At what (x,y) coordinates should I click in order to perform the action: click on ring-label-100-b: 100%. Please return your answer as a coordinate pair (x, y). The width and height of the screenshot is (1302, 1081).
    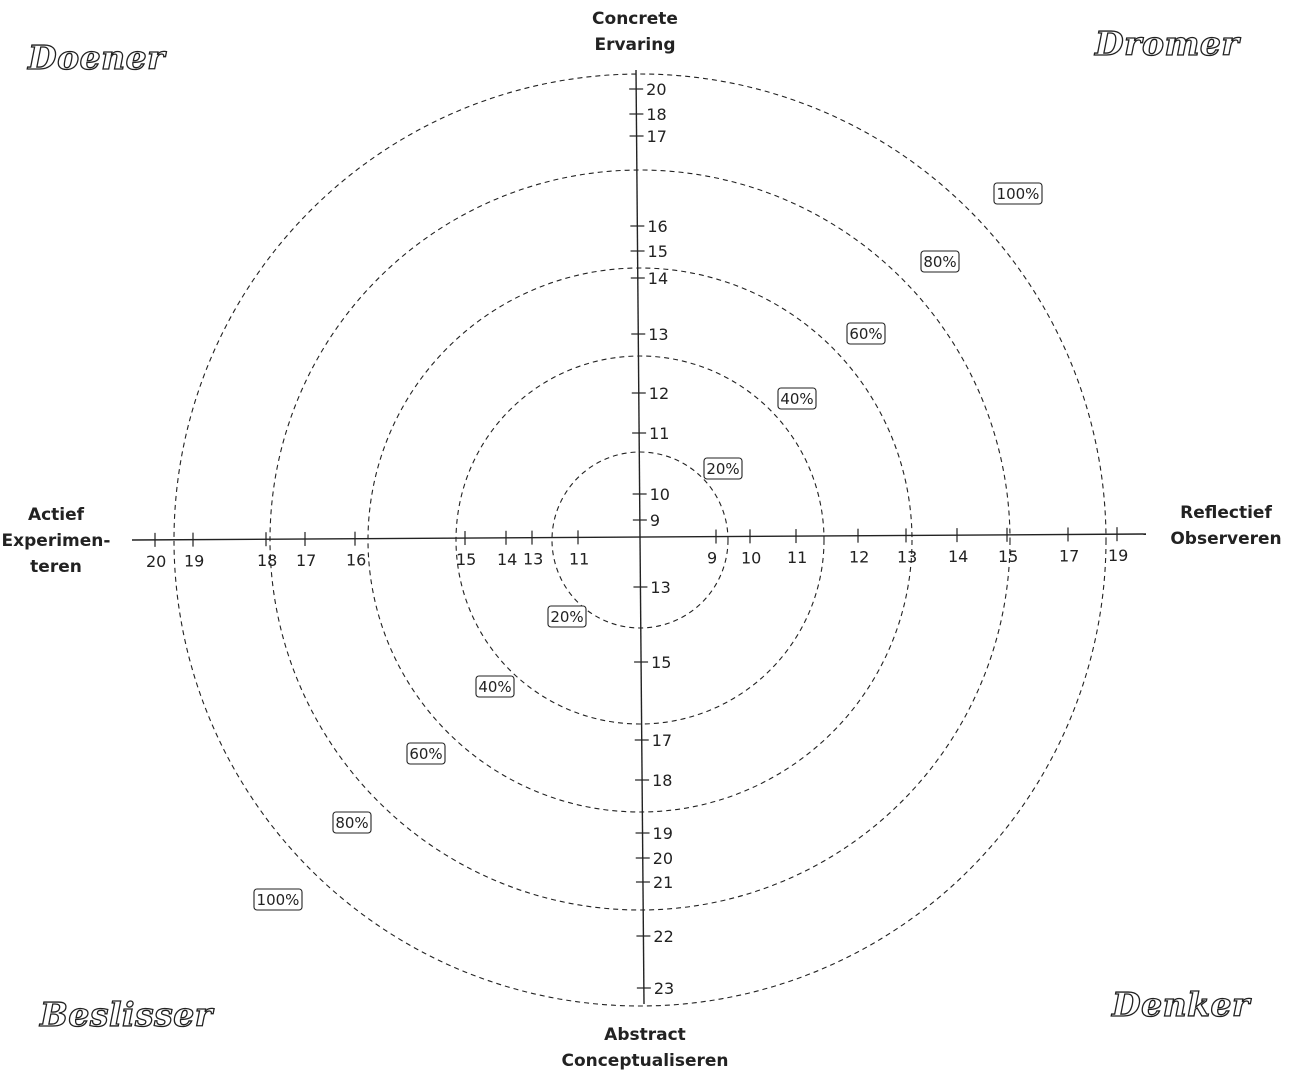
    Looking at the image, I should click on (278, 900).